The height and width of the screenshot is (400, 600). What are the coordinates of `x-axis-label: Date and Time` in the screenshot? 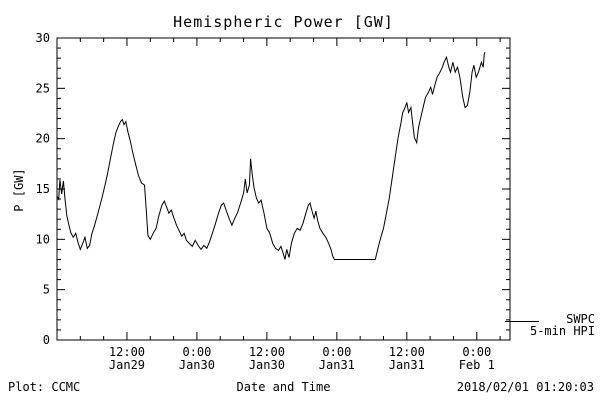 It's located at (283, 387).